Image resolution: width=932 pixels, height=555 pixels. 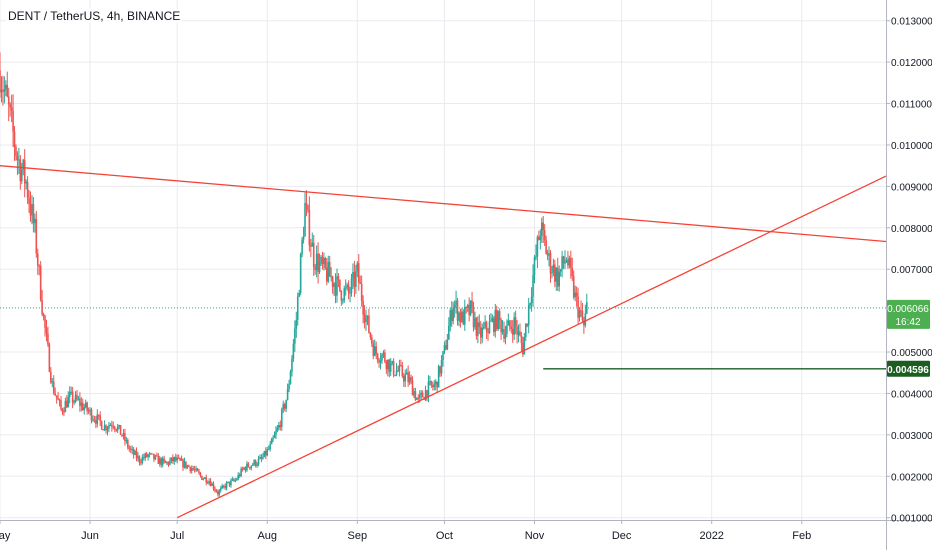 What do you see at coordinates (535, 536) in the screenshot?
I see `x-tick-label: Nov` at bounding box center [535, 536].